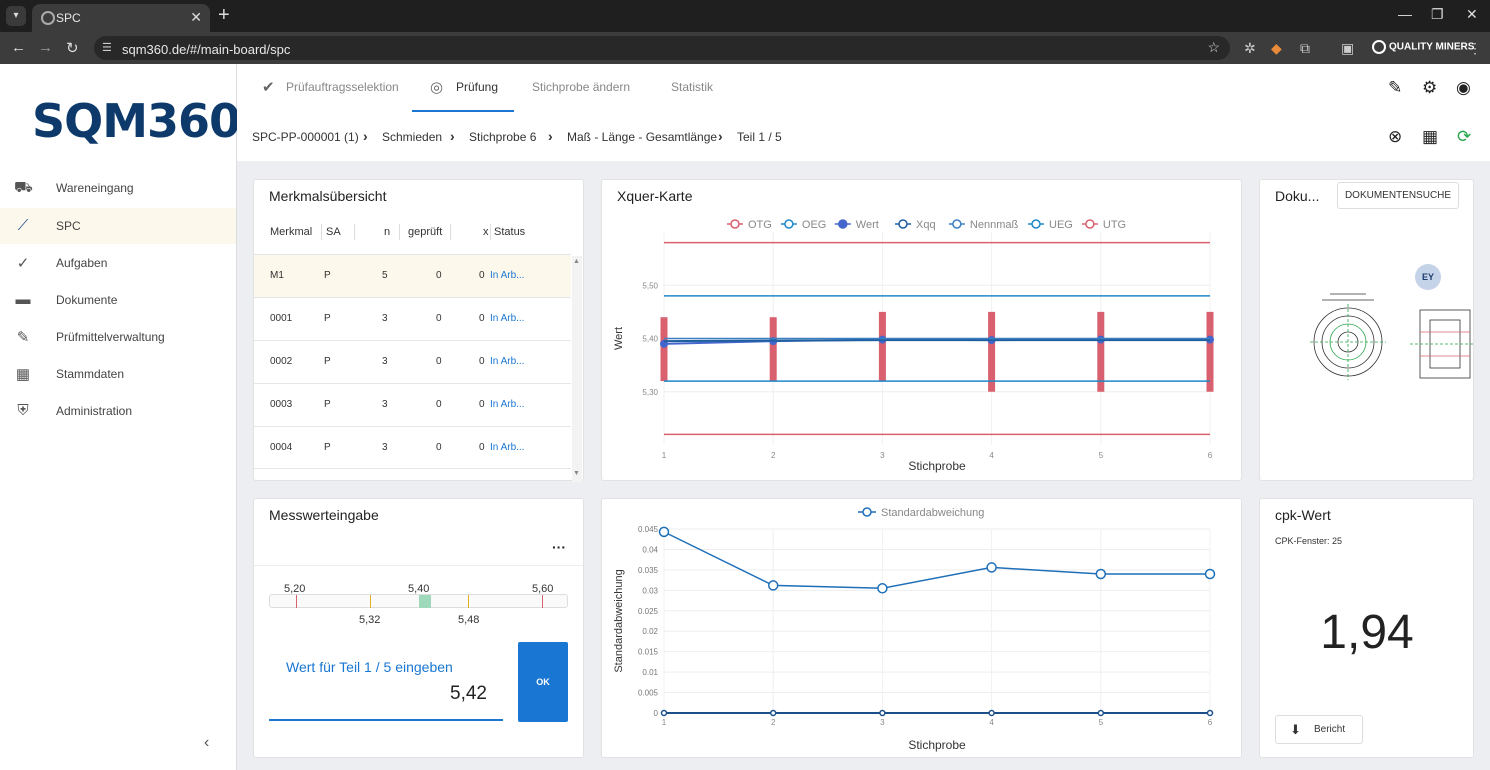 The height and width of the screenshot is (770, 1490). Describe the element at coordinates (559, 547) in the screenshot. I see `more-options-icon: ···` at that location.